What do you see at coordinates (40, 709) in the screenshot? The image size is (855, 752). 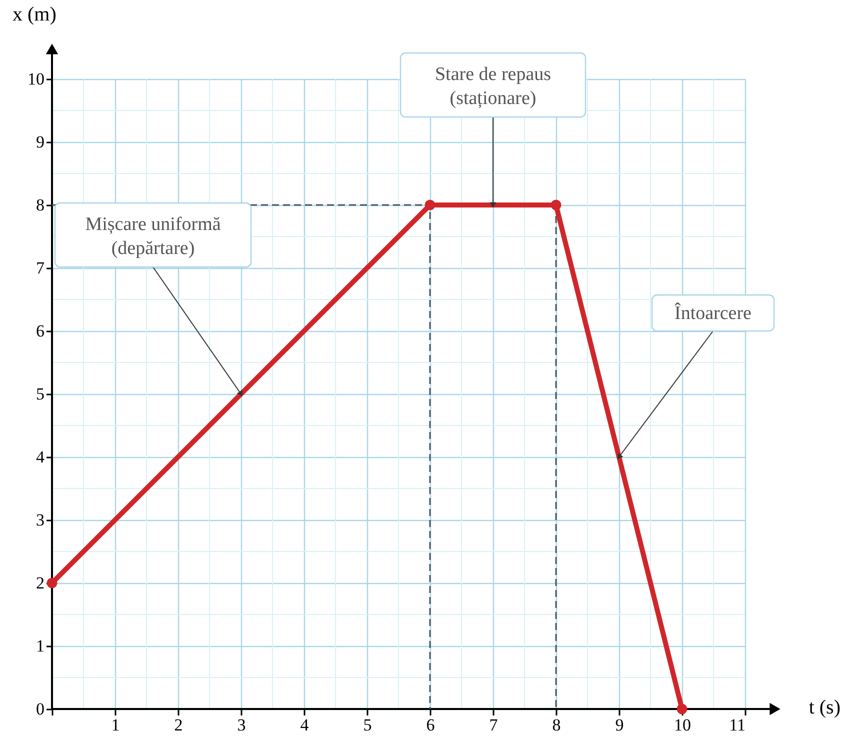 I see `y-tick-label: 0` at bounding box center [40, 709].